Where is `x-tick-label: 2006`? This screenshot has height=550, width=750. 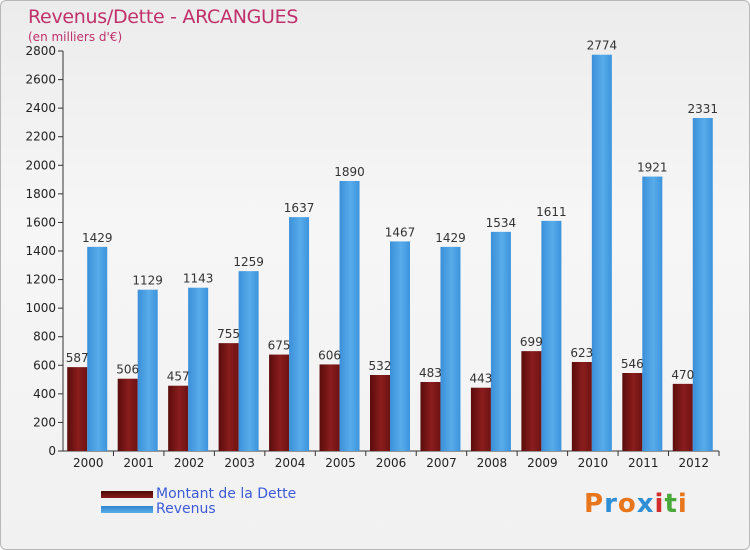
x-tick-label: 2006 is located at coordinates (391, 463).